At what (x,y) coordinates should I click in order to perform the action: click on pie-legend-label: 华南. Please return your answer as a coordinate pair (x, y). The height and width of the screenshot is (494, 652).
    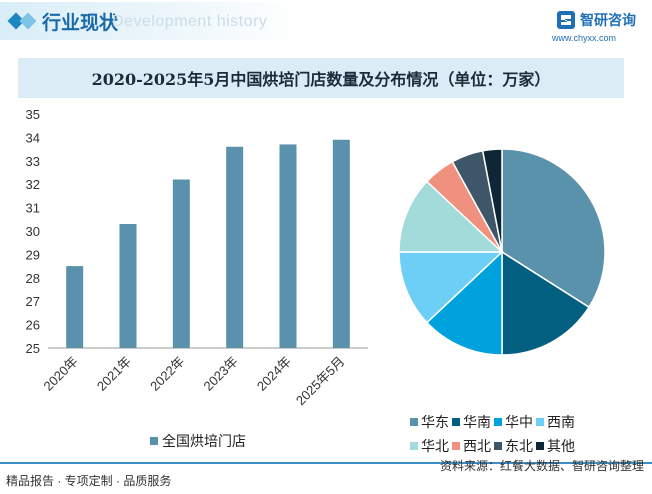
    Looking at the image, I should click on (477, 422).